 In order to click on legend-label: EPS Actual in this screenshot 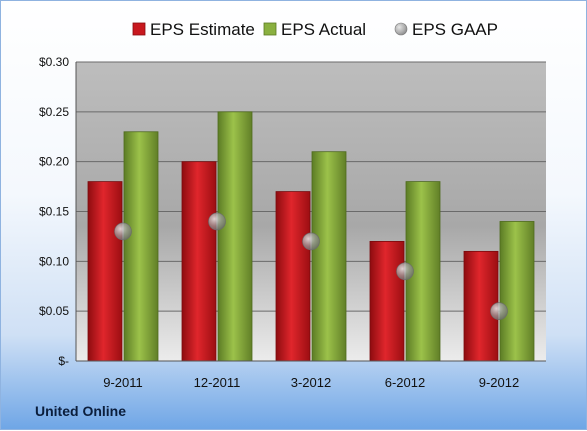, I will do `click(323, 29)`.